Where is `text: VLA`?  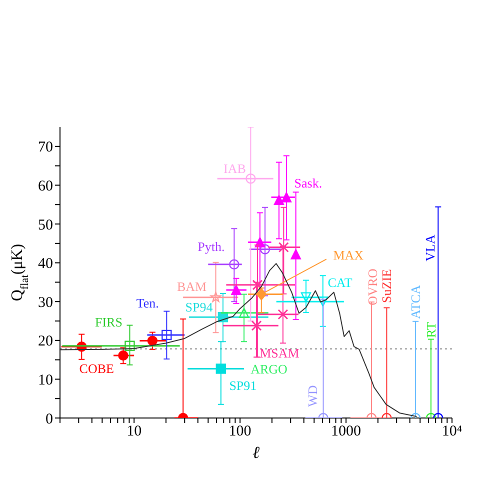
text: VLA is located at coordinates (430, 248).